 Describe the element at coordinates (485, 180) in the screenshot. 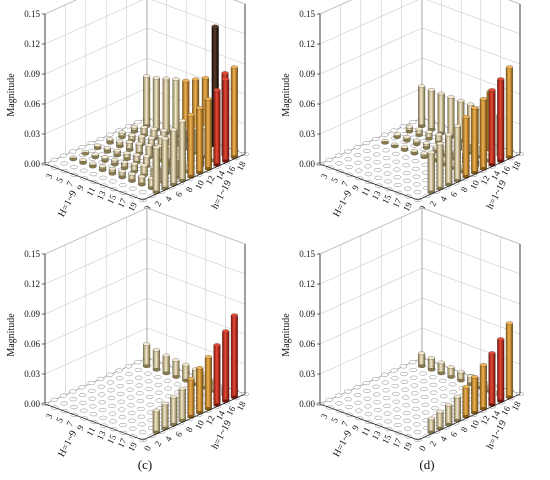

I see `right-tick-label: 12` at that location.